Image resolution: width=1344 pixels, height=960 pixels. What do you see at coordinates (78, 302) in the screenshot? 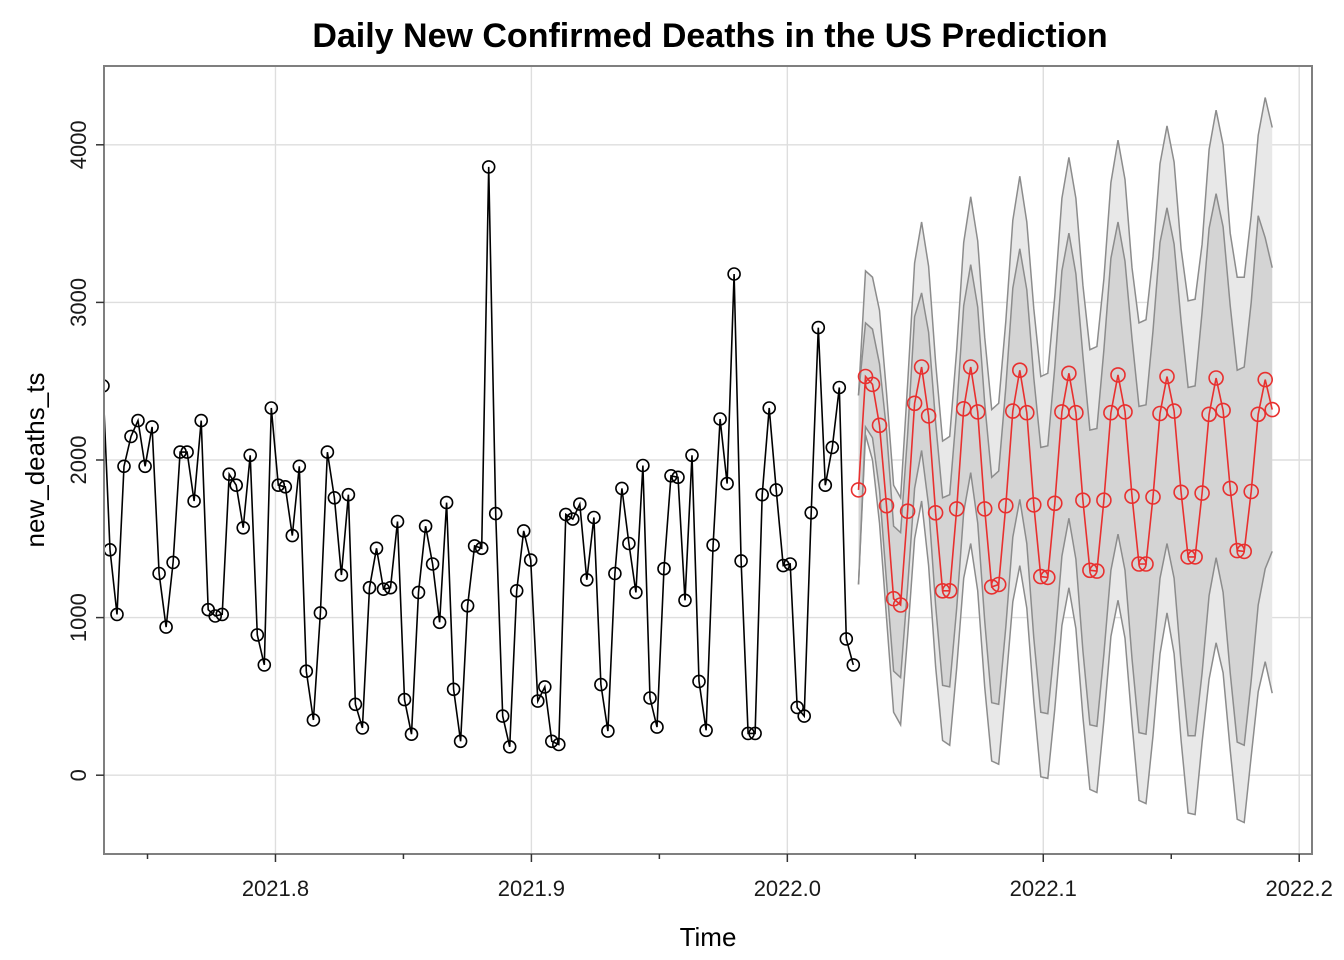
I see `y-tick-label-3: 3000` at bounding box center [78, 302].